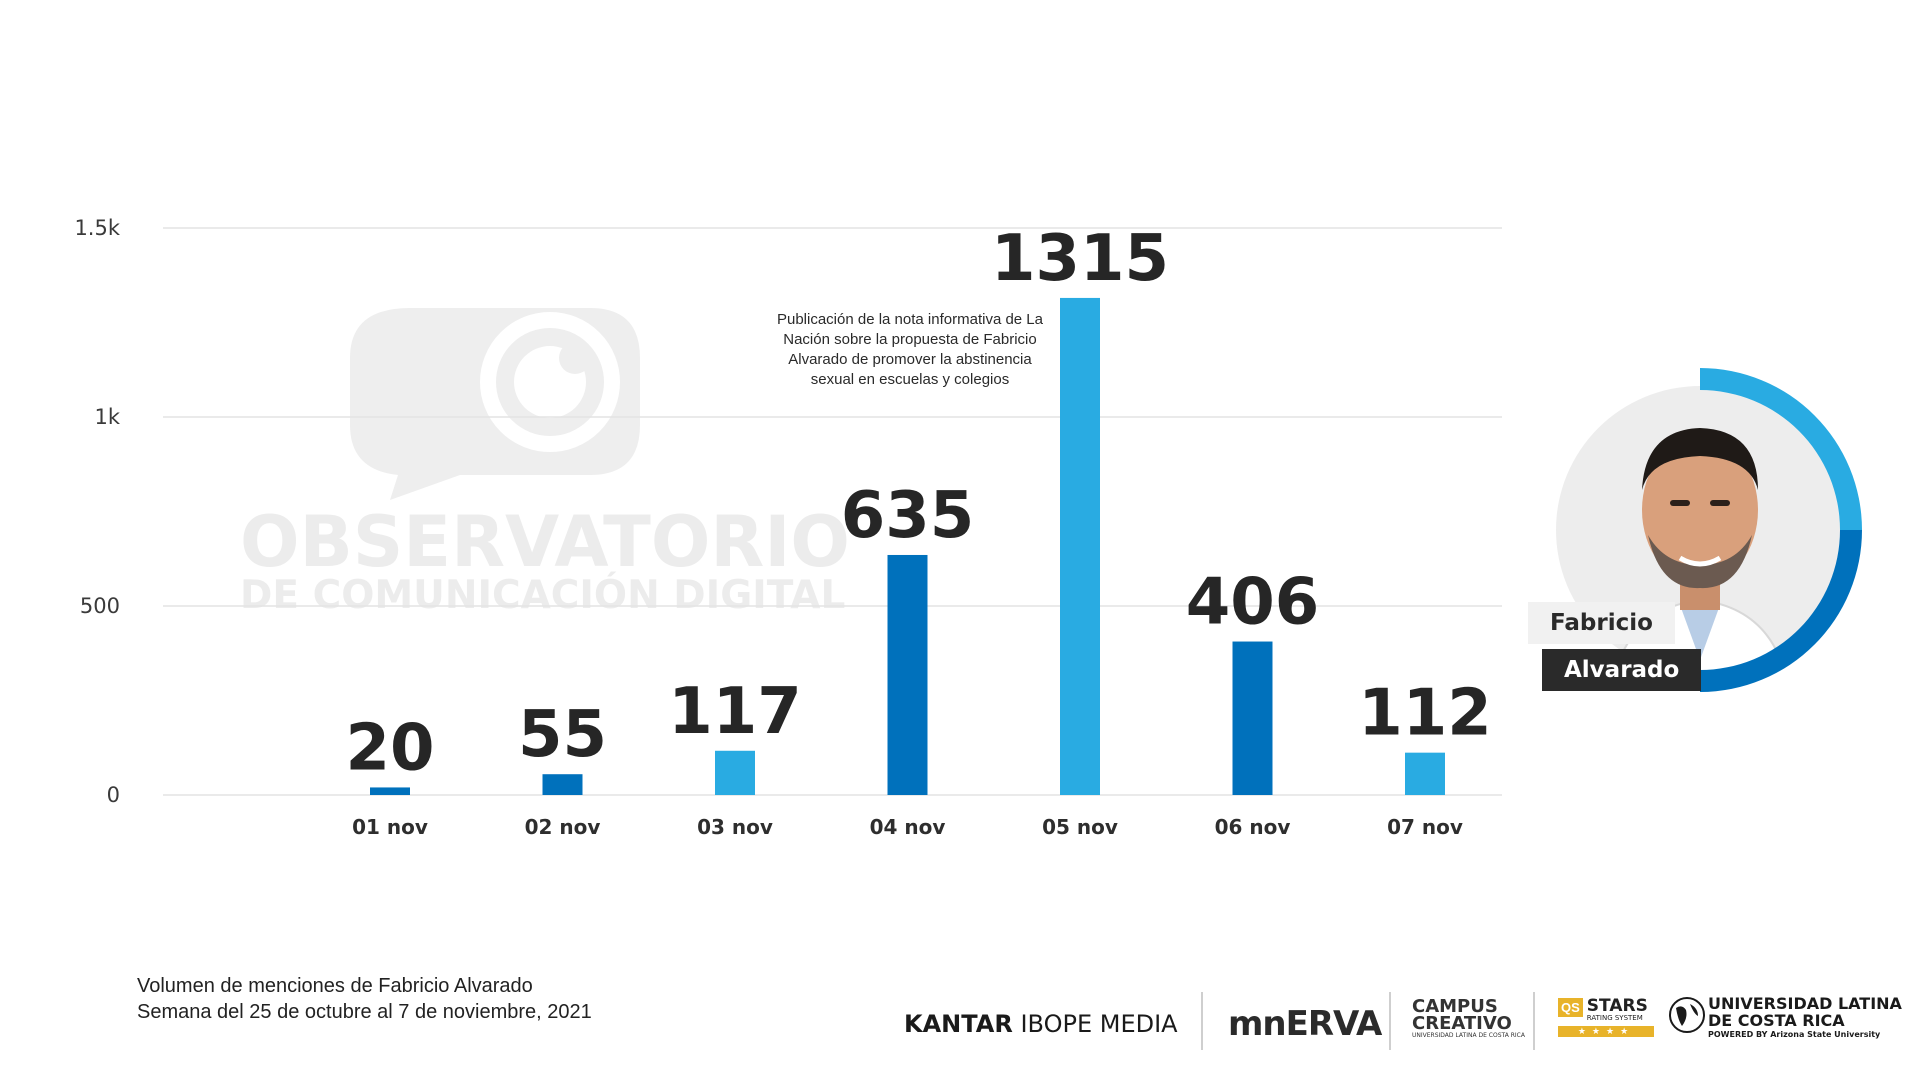 This screenshot has width=1920, height=1080. Describe the element at coordinates (1253, 603) in the screenshot. I see `data-label: 406` at that location.